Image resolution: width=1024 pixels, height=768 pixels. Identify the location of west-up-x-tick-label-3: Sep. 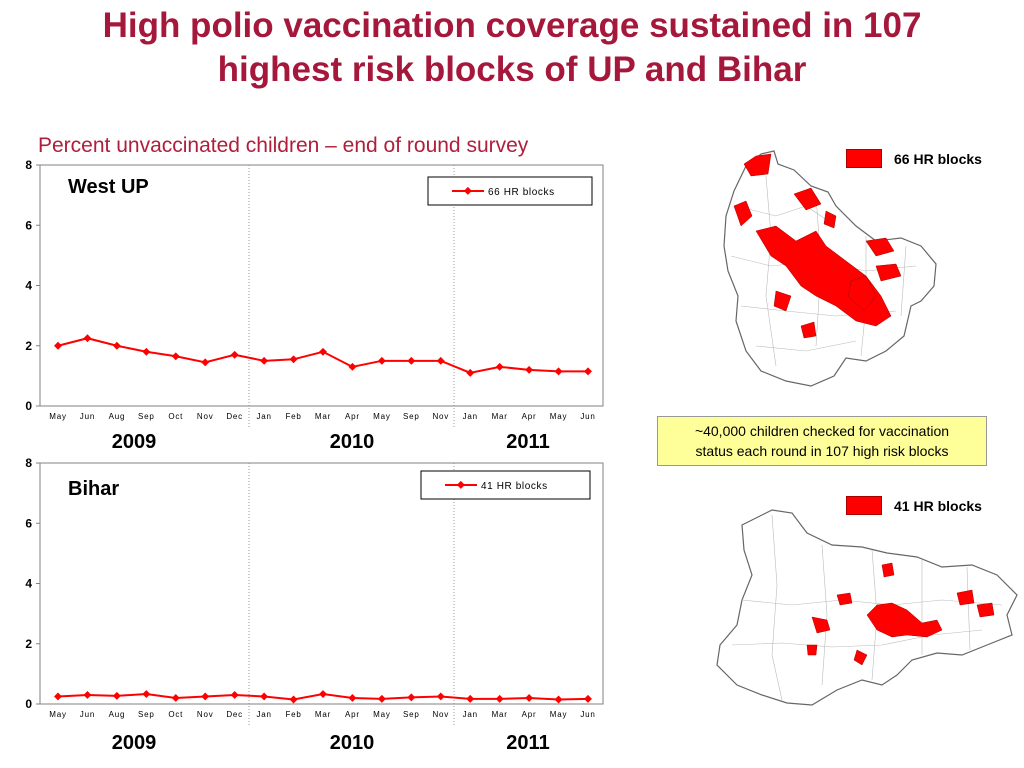
(146, 416).